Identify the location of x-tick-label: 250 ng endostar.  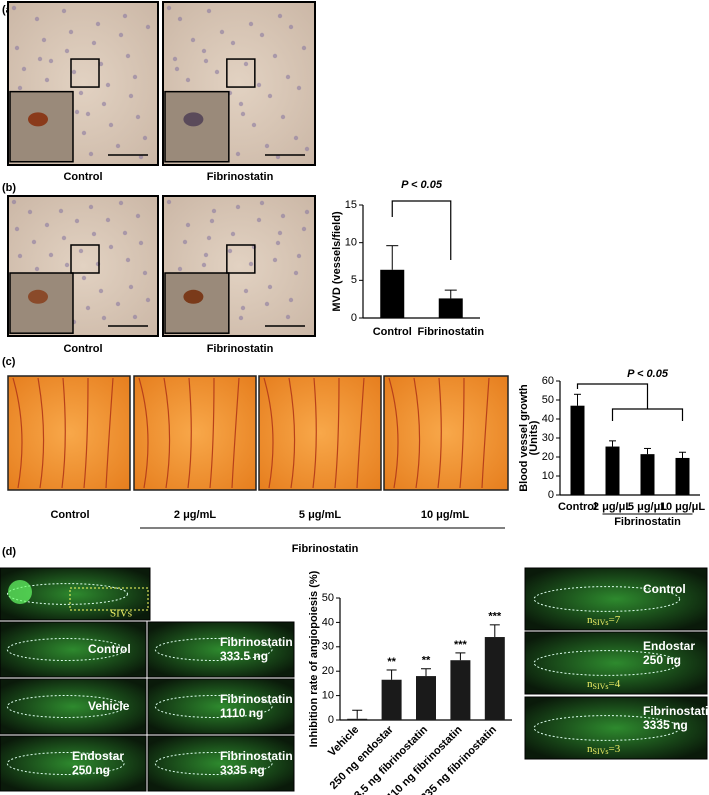
(362, 757).